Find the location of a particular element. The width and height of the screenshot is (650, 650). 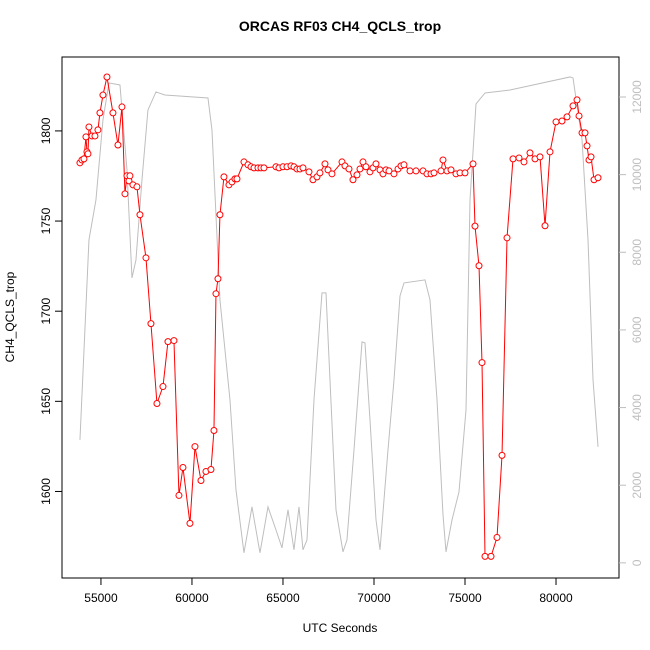

y2-tick-label: 10000 is located at coordinates (637, 175).